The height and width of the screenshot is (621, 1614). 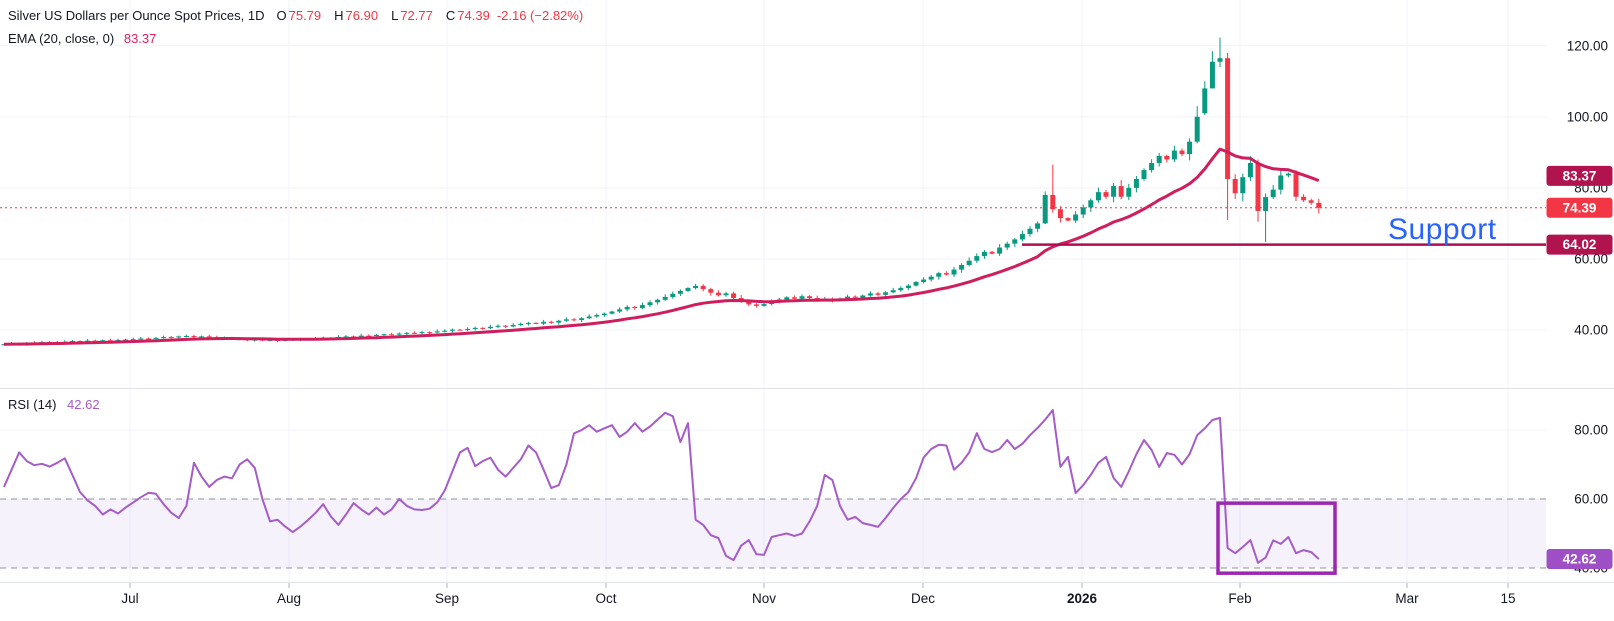 I want to click on rsi-label: RSI (14), so click(x=32, y=404).